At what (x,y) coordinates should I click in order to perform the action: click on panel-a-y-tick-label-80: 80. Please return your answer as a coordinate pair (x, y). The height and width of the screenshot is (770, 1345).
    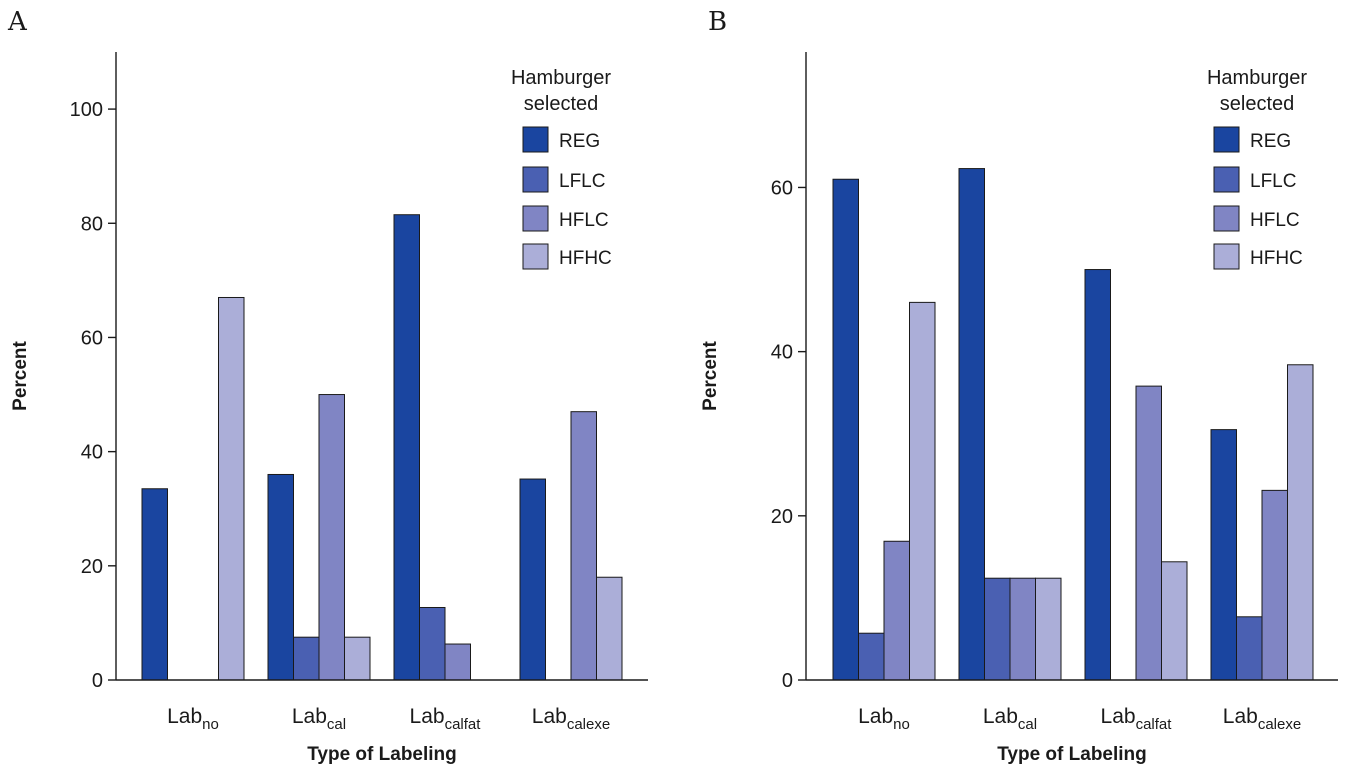
    Looking at the image, I should click on (92, 224).